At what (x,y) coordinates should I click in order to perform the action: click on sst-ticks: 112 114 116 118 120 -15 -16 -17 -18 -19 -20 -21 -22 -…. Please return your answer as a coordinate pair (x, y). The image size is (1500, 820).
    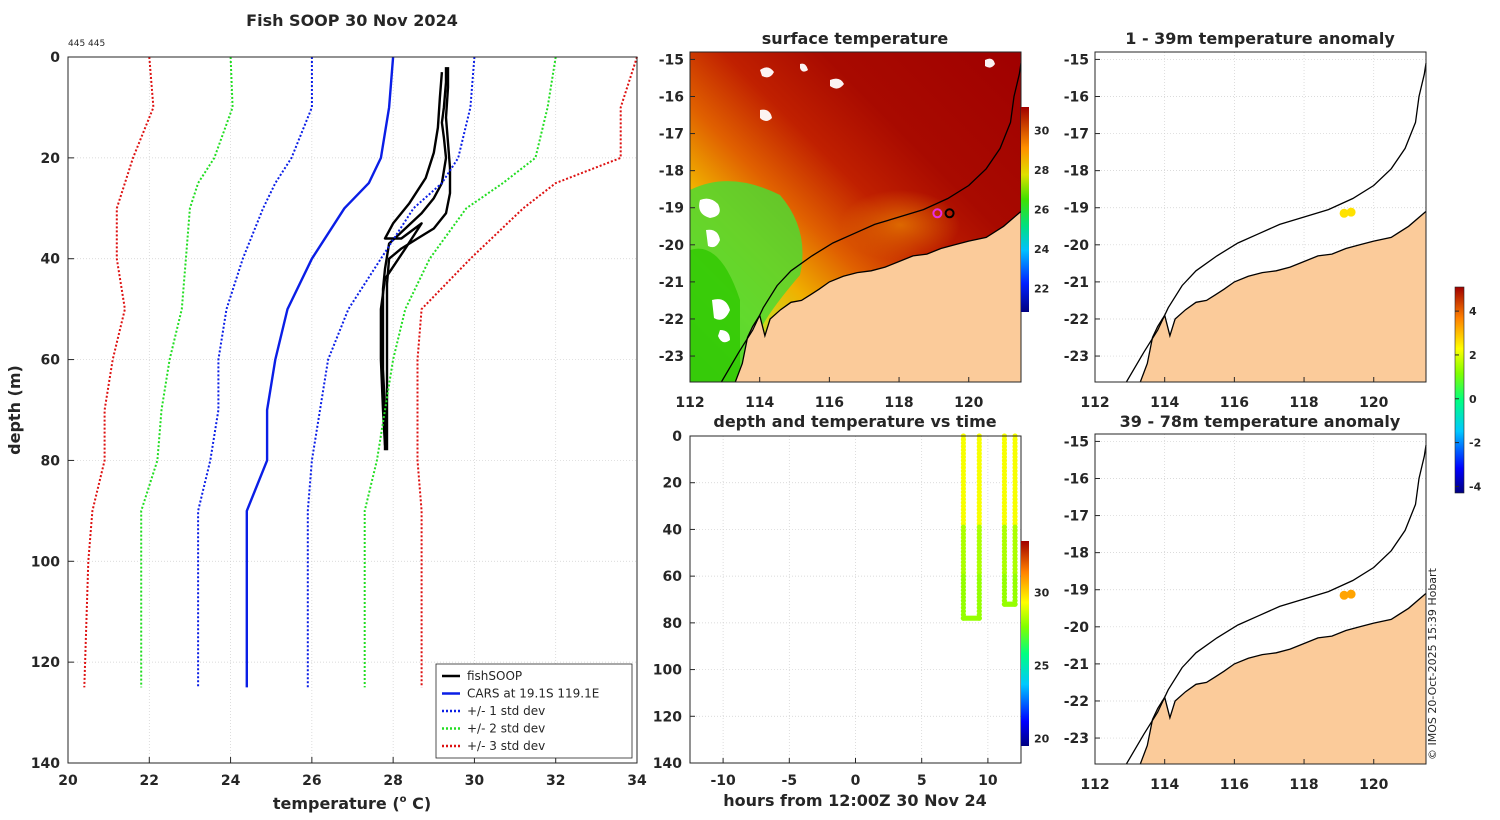
    Looking at the image, I should click on (821, 231).